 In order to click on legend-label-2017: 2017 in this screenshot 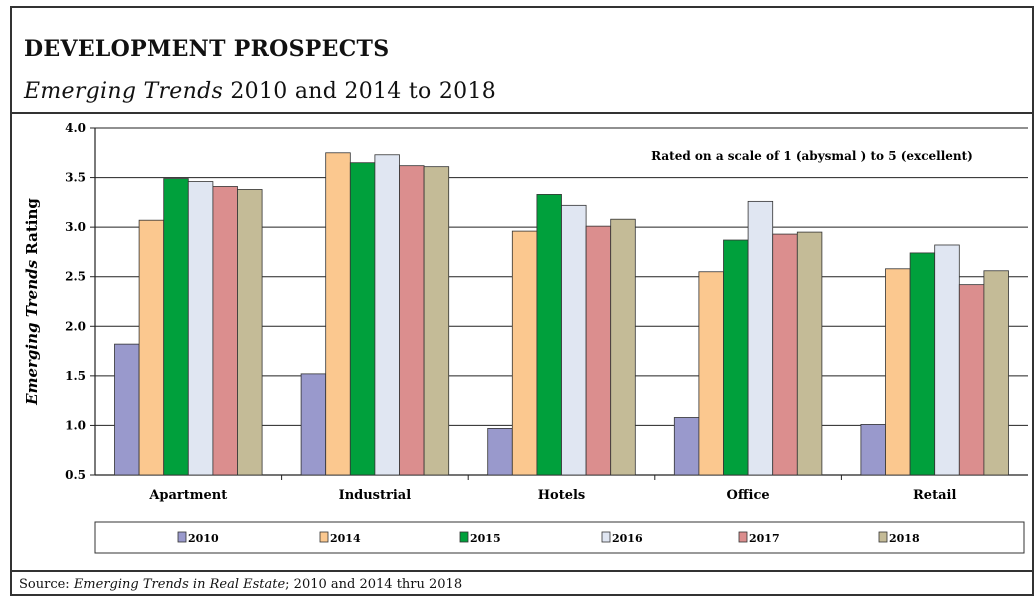, I will do `click(764, 538)`.